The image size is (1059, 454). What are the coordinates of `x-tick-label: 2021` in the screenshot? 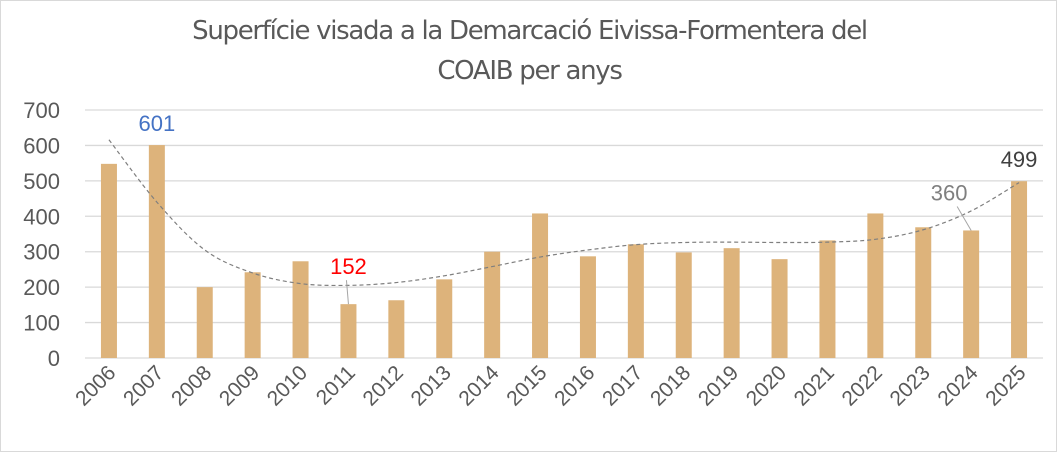 It's located at (814, 385).